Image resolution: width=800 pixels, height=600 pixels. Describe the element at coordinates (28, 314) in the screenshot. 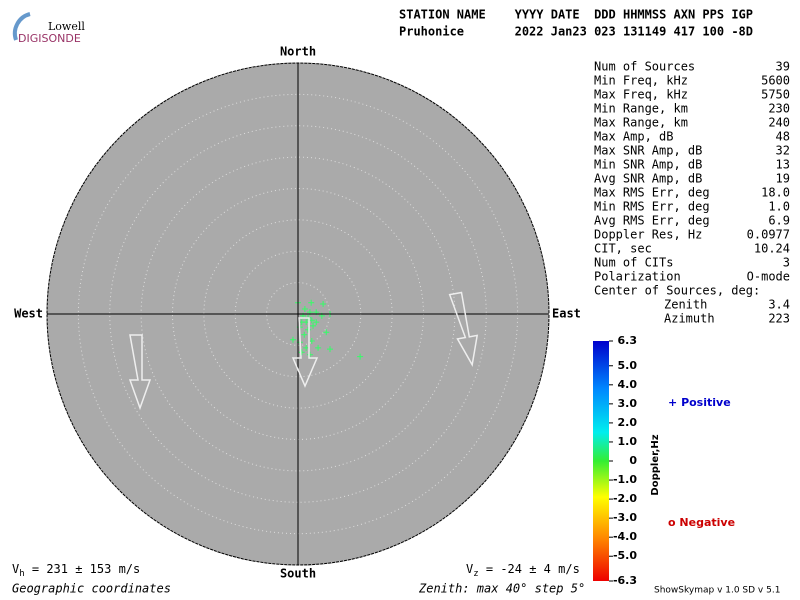

I see `west-label: West` at that location.